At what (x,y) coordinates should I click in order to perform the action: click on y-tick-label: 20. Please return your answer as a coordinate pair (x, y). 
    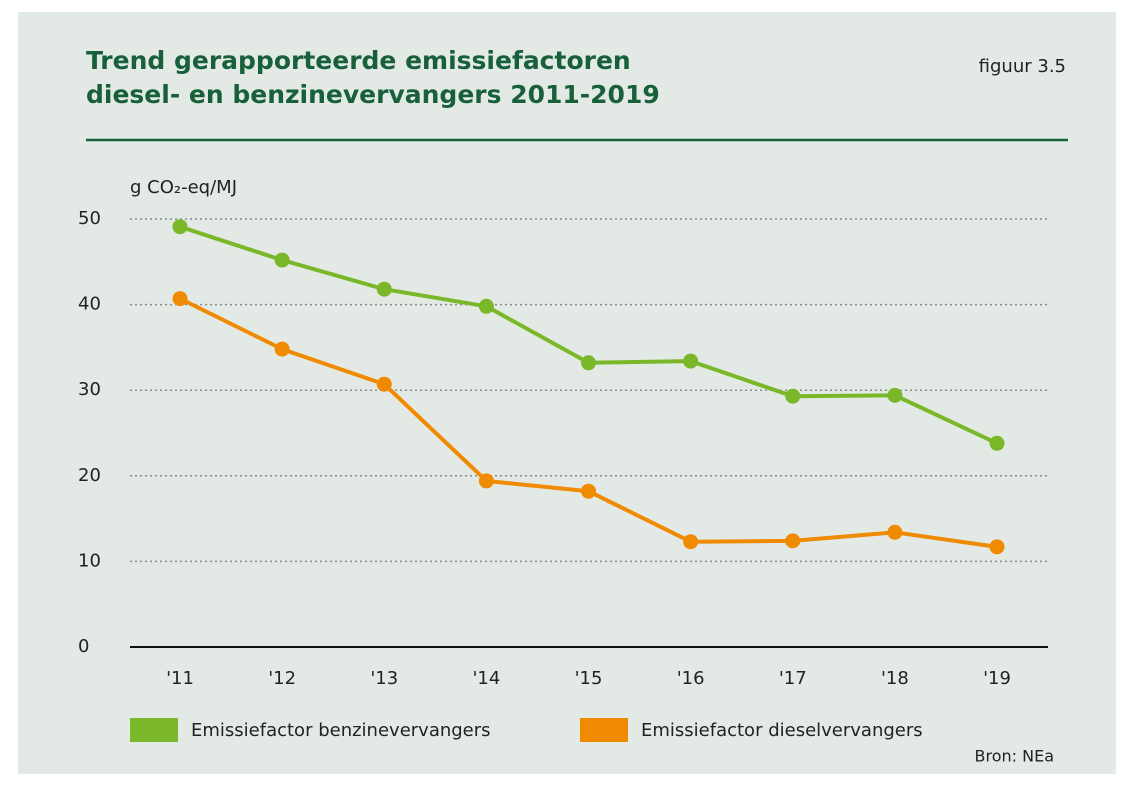
    Looking at the image, I should click on (89, 475).